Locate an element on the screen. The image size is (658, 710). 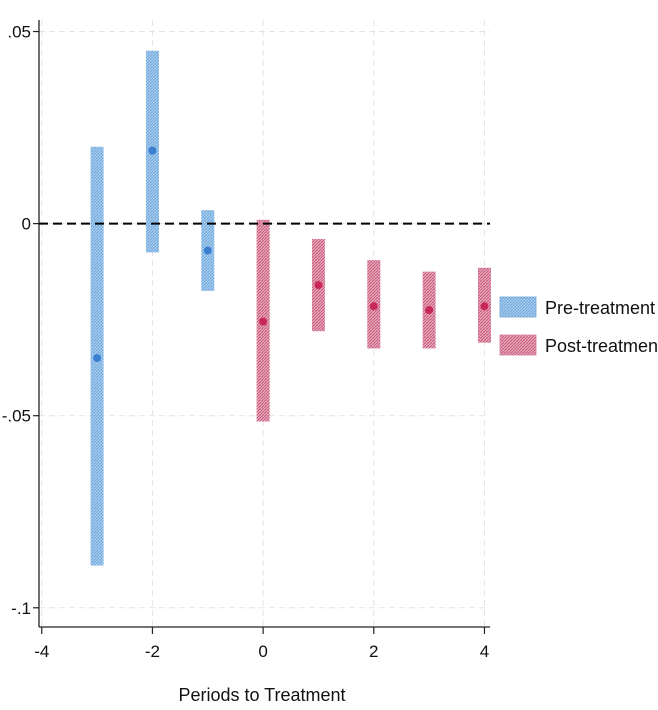
x-tick-label: 4 is located at coordinates (484, 651).